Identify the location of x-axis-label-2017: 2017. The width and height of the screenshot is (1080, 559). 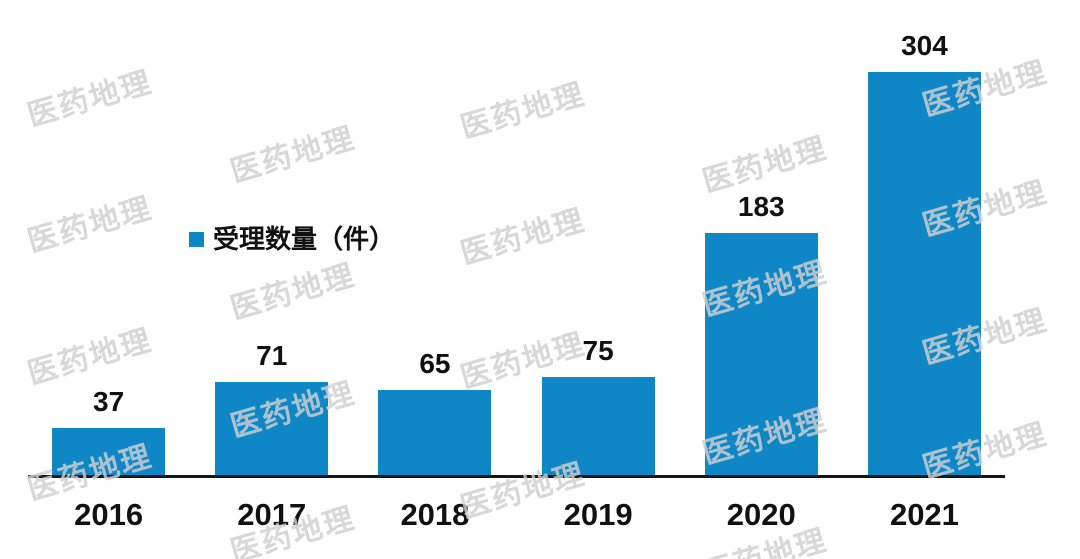
(272, 514).